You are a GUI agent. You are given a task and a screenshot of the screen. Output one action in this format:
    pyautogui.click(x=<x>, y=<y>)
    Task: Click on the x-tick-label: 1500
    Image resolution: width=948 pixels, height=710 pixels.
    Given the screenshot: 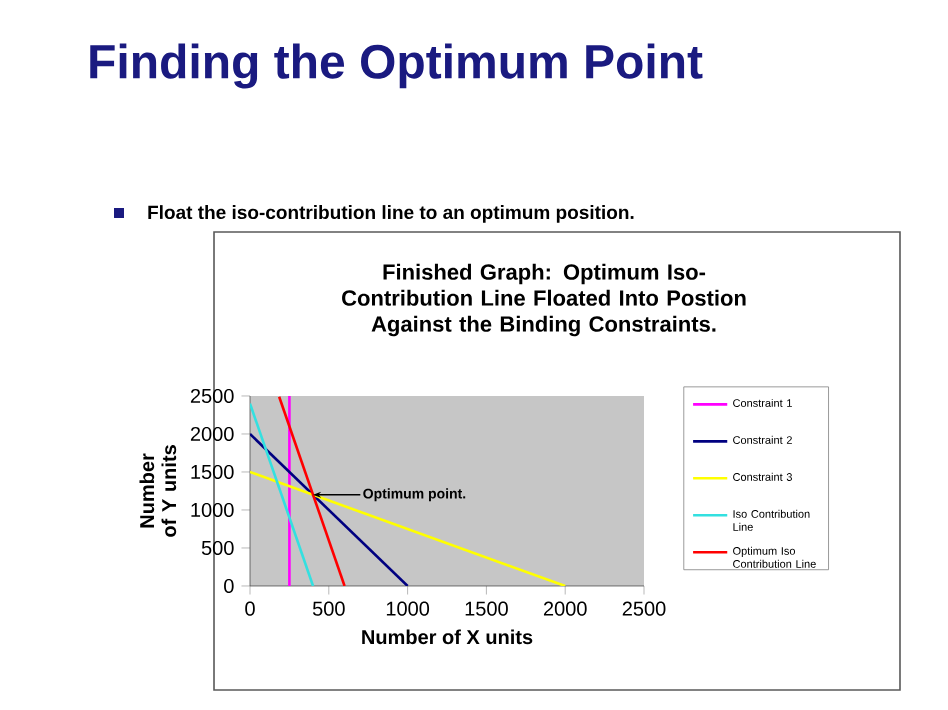 What is the action you would take?
    pyautogui.click(x=486, y=608)
    